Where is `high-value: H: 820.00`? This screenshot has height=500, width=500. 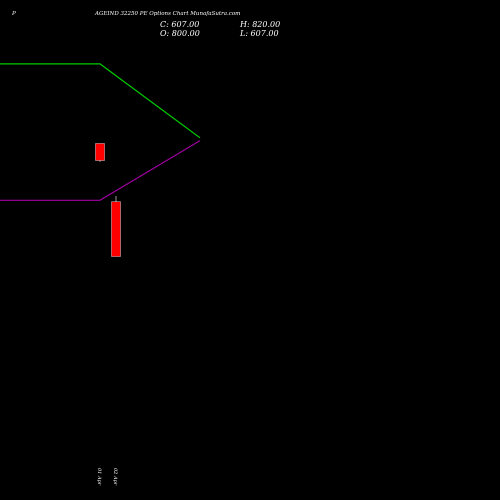
high-value: H: 820.00 is located at coordinates (260, 24).